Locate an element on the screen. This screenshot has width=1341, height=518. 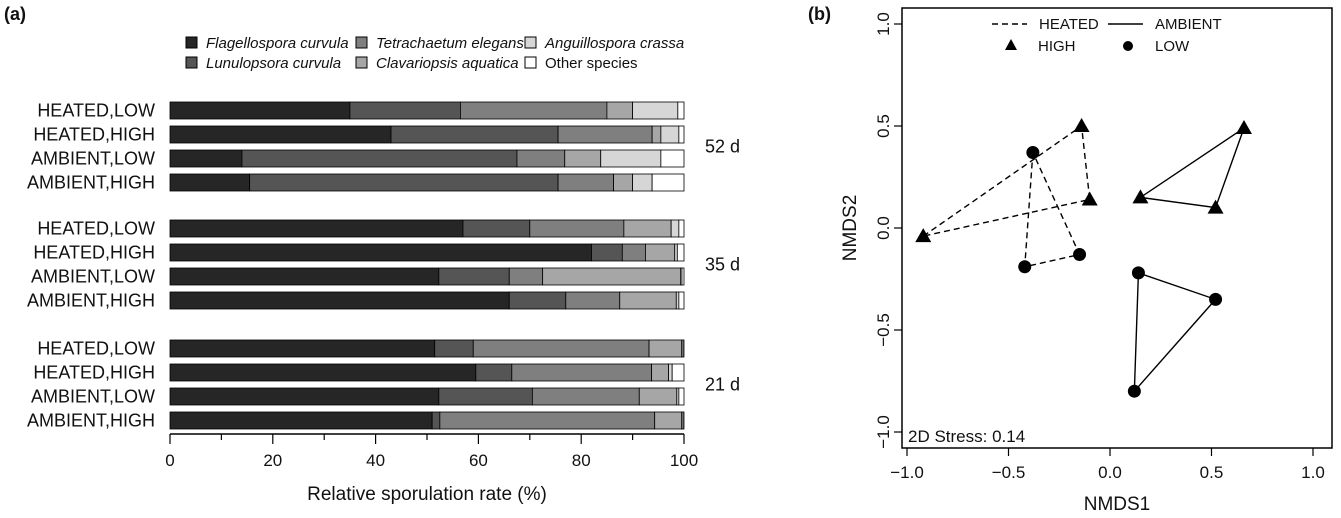
nmds-legend: HEATED AMBIENT HIGH LOW is located at coordinates (1107, 35).